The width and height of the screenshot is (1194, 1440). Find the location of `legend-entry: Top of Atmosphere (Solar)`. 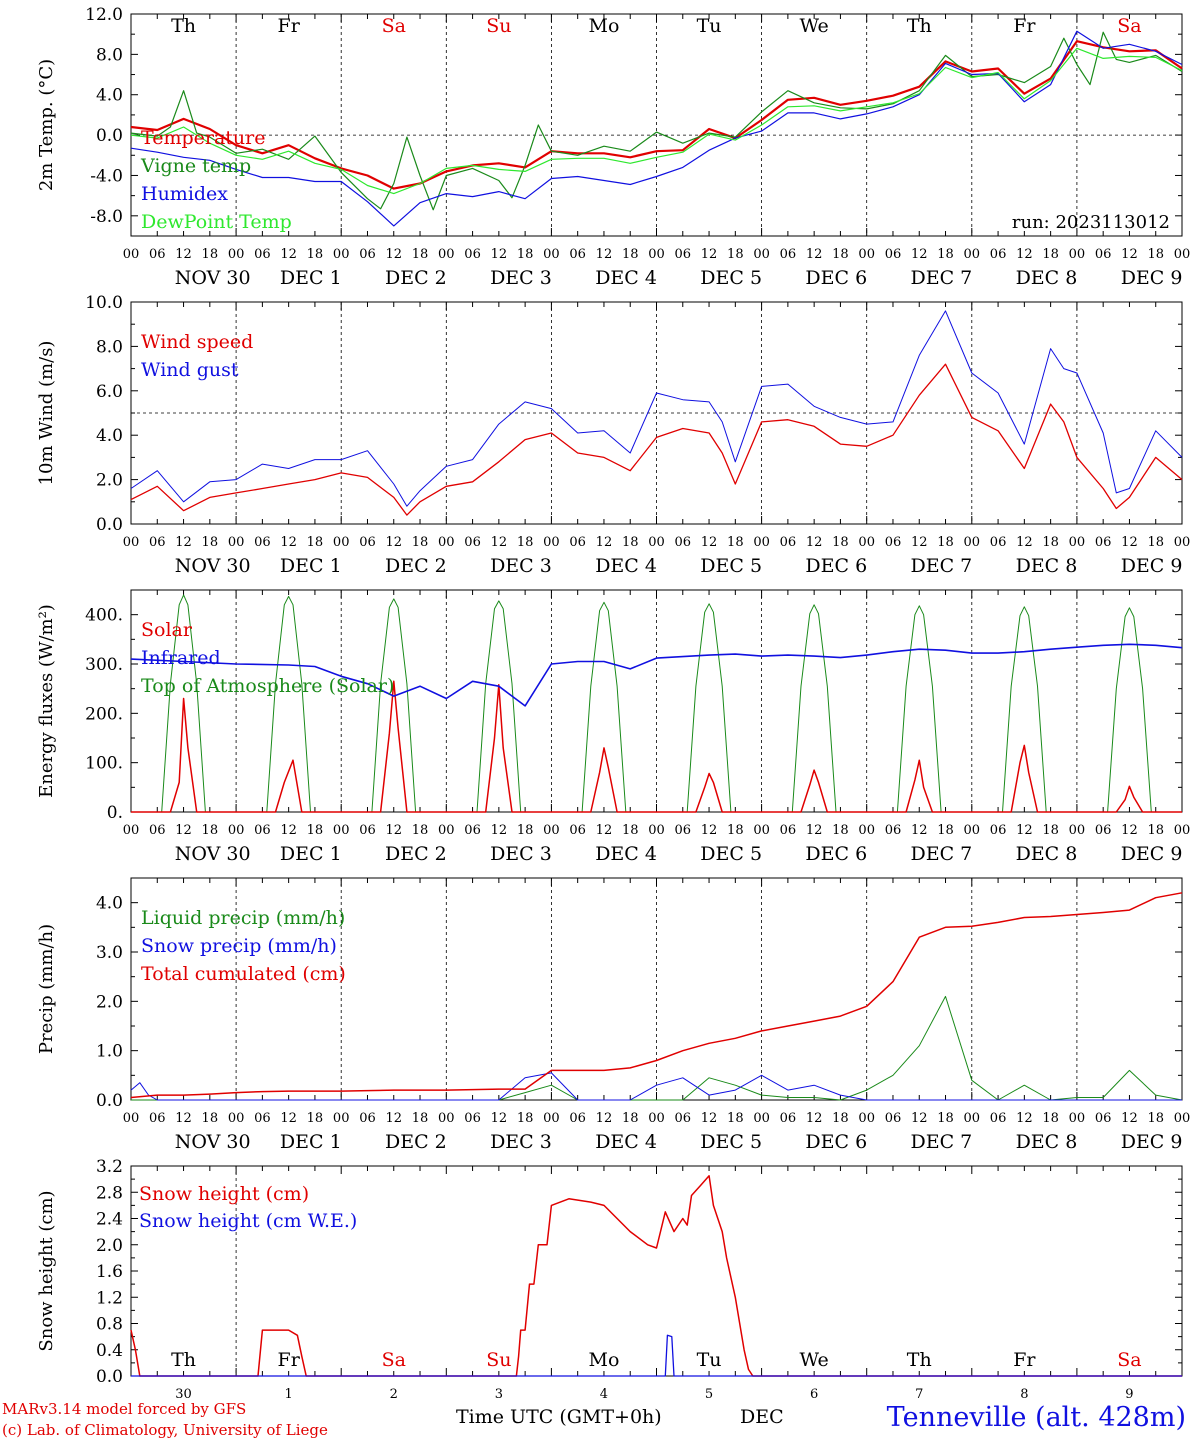

legend-entry: Top of Atmosphere (Solar) is located at coordinates (267, 686).